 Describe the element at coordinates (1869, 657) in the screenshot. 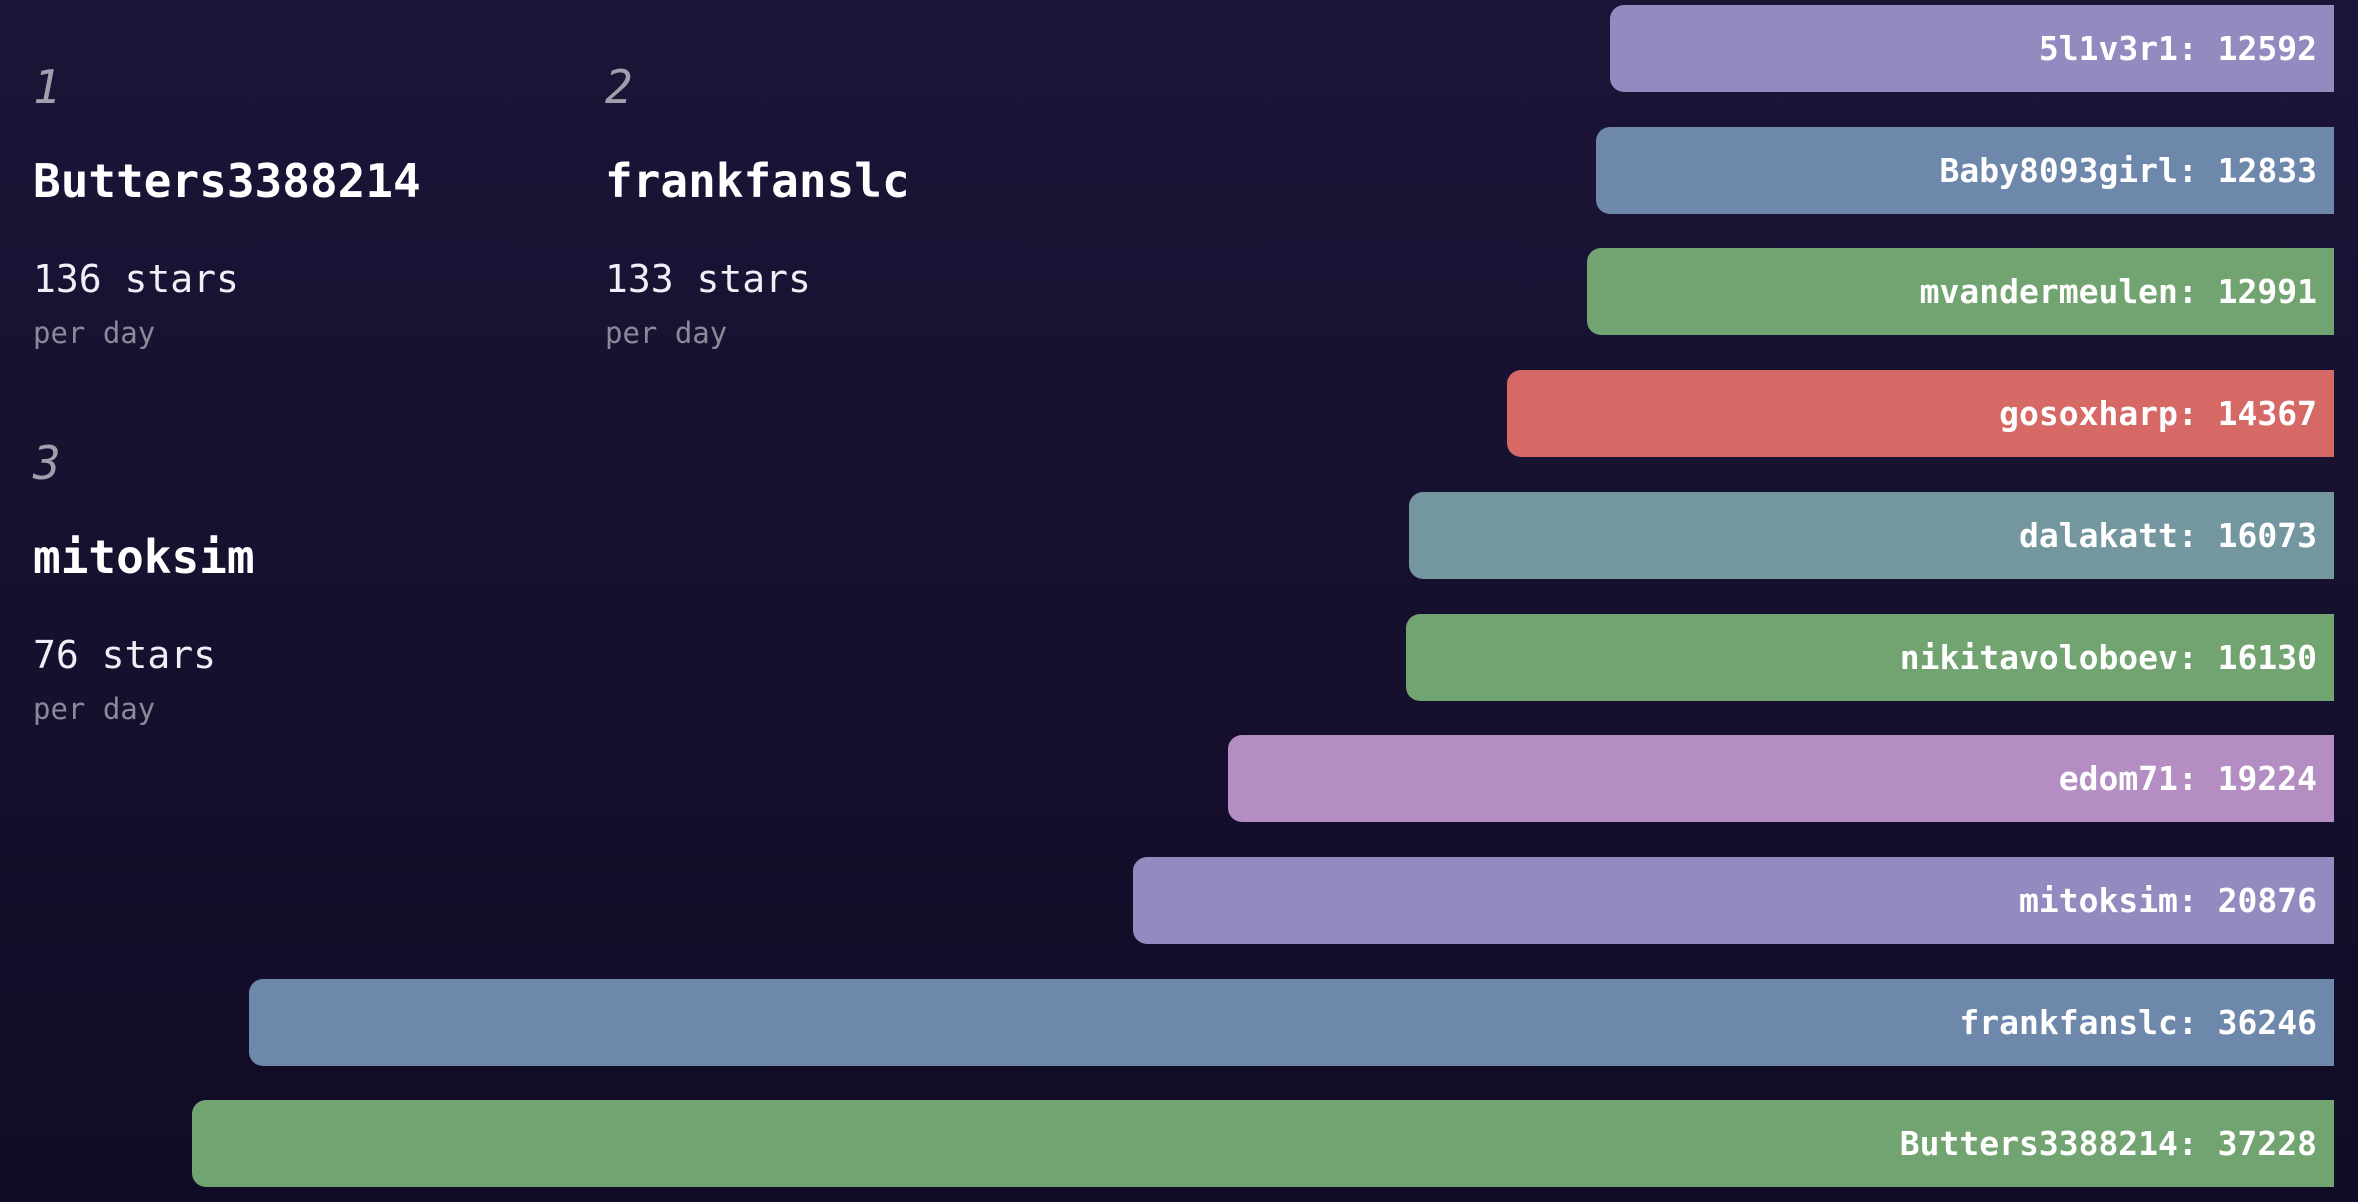

I see `bar-nikitavoloboev: nikitavoloboev: 16130` at that location.